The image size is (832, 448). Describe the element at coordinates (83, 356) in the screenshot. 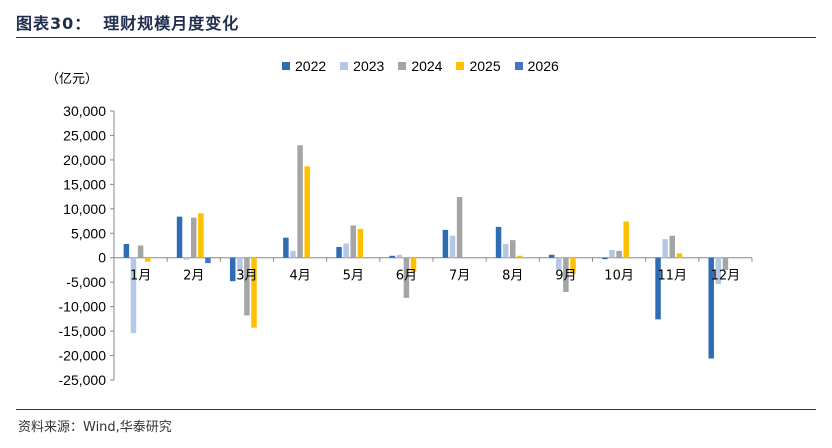

I see `y-tick-label: -20,000` at that location.